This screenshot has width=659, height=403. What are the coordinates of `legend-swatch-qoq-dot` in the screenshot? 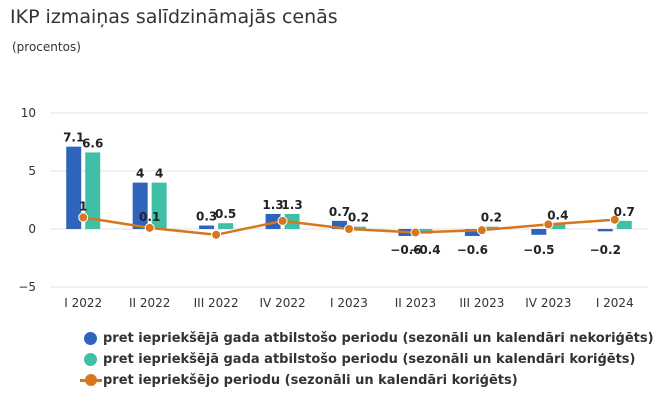 It's located at (91, 380).